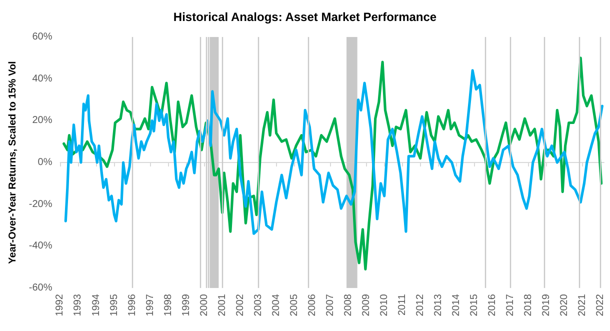  I want to click on x-tick-label: 2004, so click(276, 305).